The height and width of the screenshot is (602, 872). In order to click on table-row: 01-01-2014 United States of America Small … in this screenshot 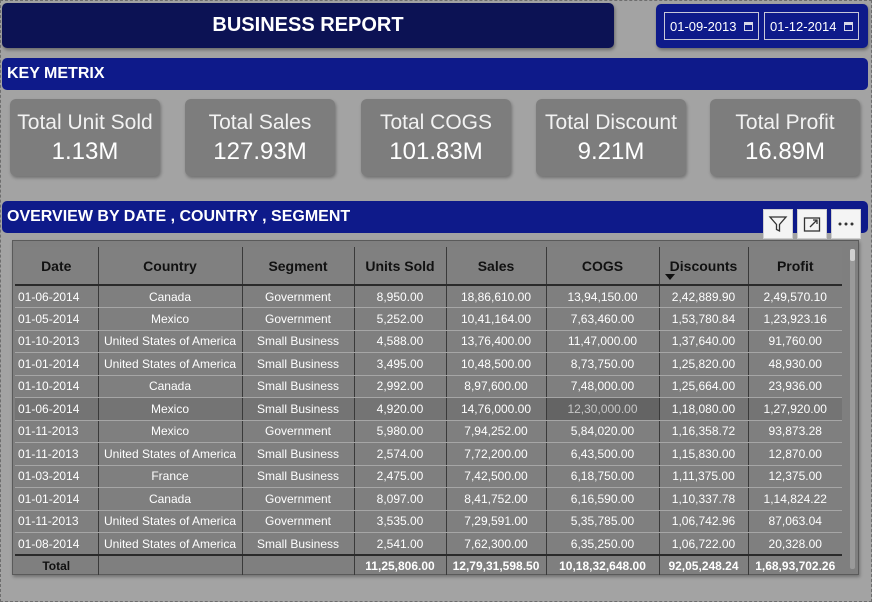, I will do `click(428, 364)`.